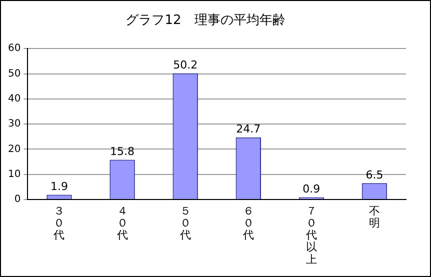 The image size is (431, 277). What do you see at coordinates (311, 189) in the screenshot?
I see `data-label: 0.9` at bounding box center [311, 189].